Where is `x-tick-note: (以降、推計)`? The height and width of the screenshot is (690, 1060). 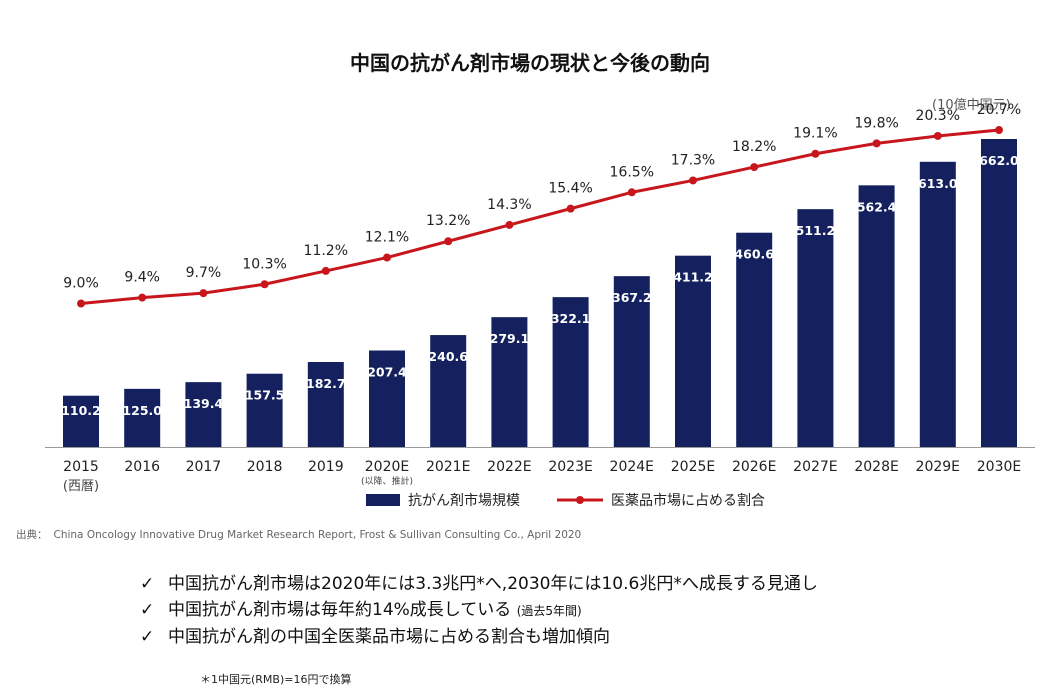 x-tick-note: (以降、推計) is located at coordinates (387, 481).